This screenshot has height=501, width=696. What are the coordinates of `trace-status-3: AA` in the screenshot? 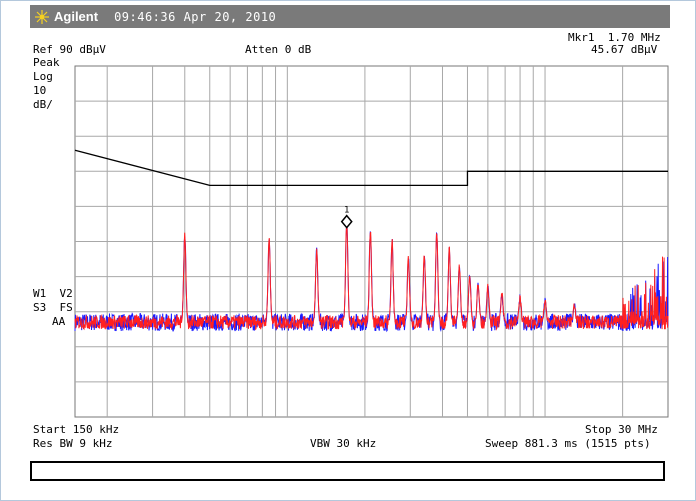 It's located at (59, 321).